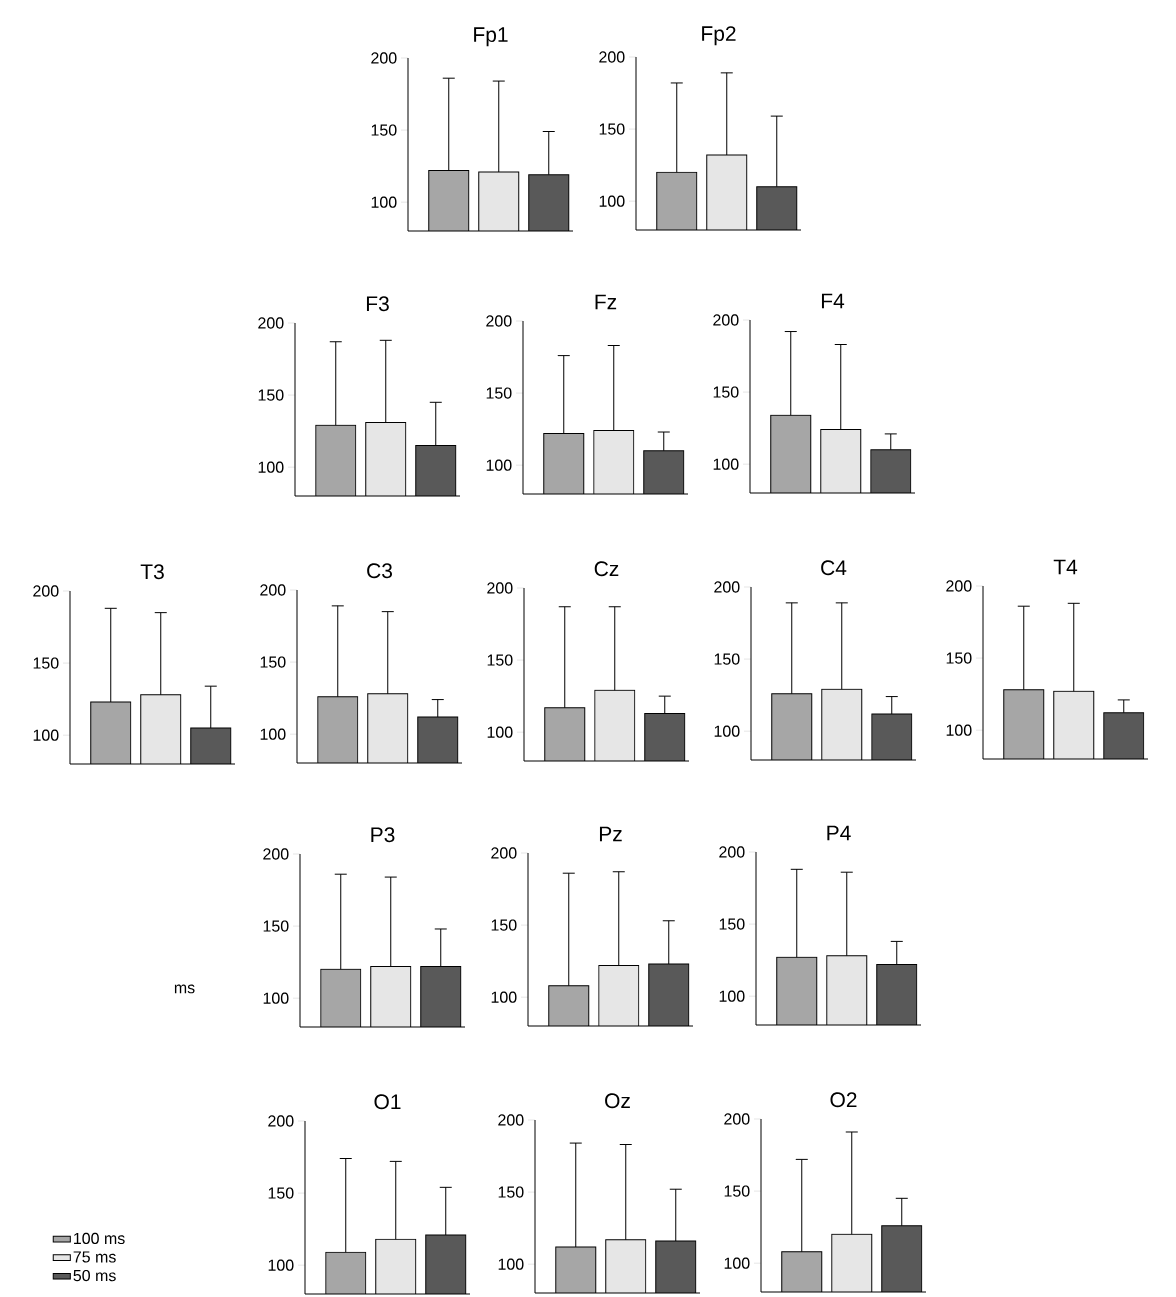  What do you see at coordinates (379, 571) in the screenshot?
I see `chart-title: C3` at bounding box center [379, 571].